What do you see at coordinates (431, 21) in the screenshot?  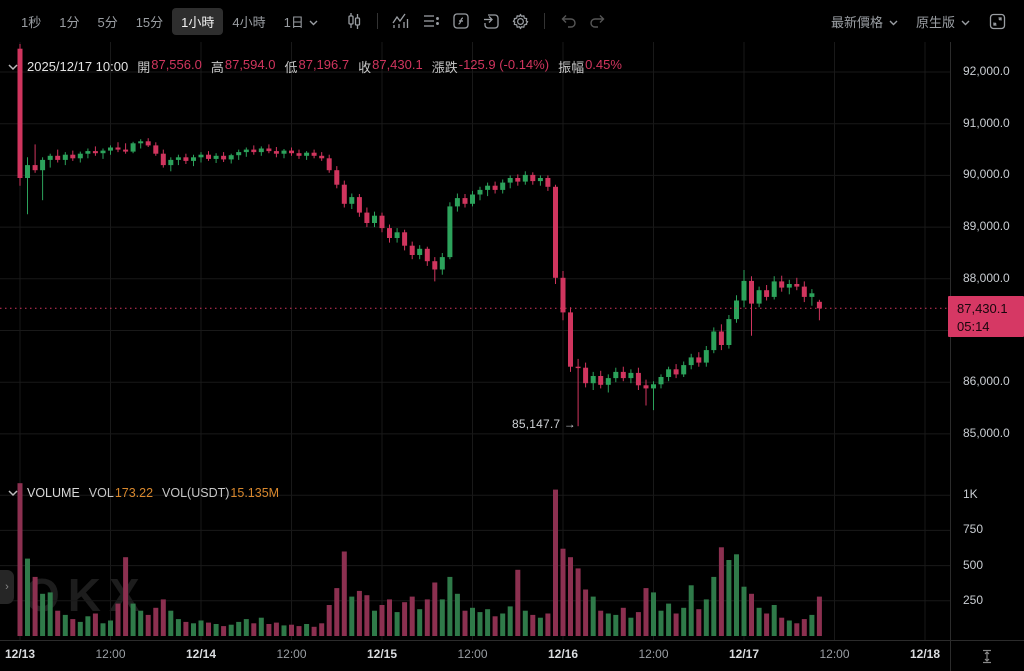 I see `layout-list-icon` at bounding box center [431, 21].